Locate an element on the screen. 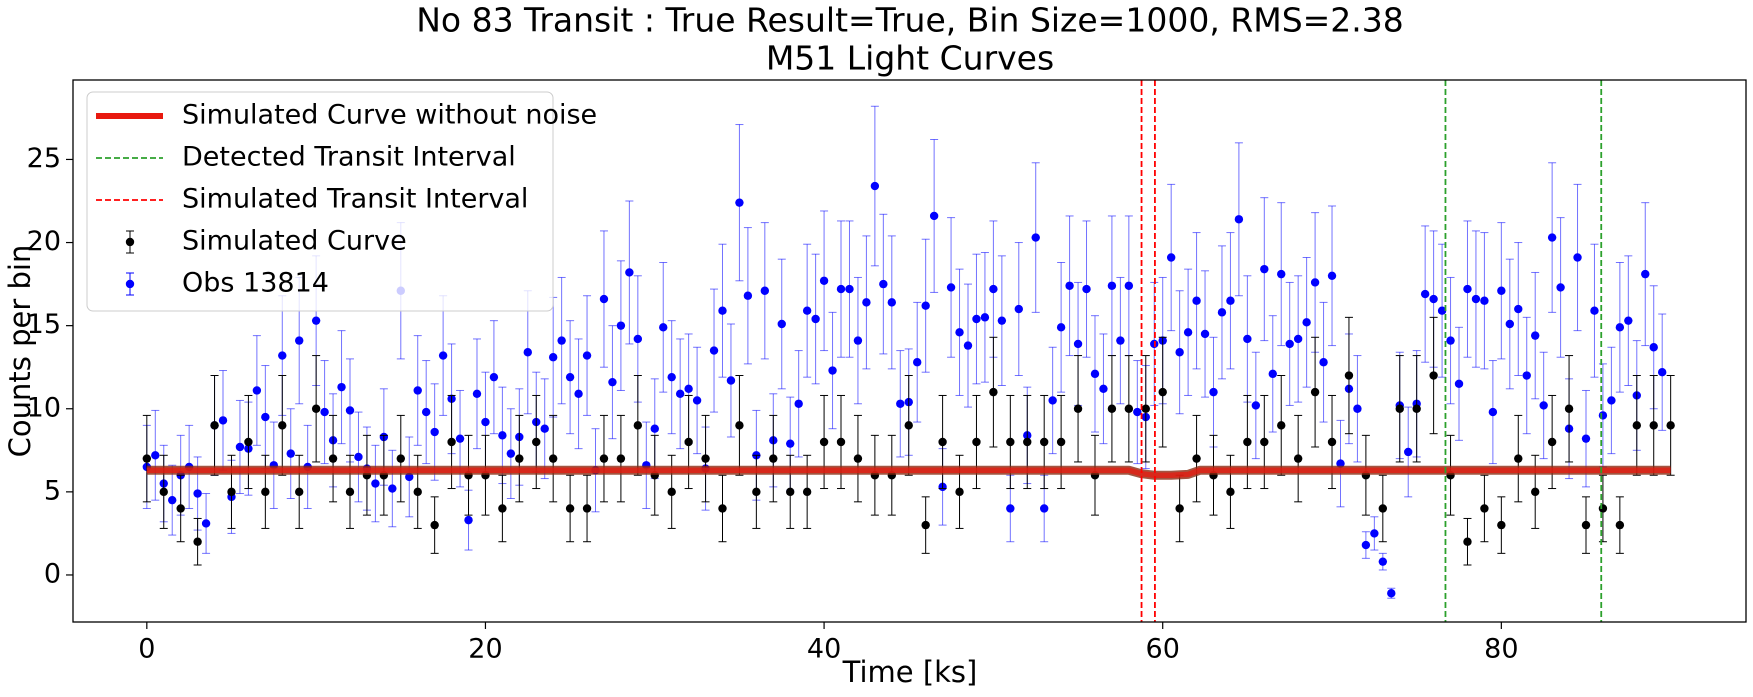  curve-line is located at coordinates (908, 472).